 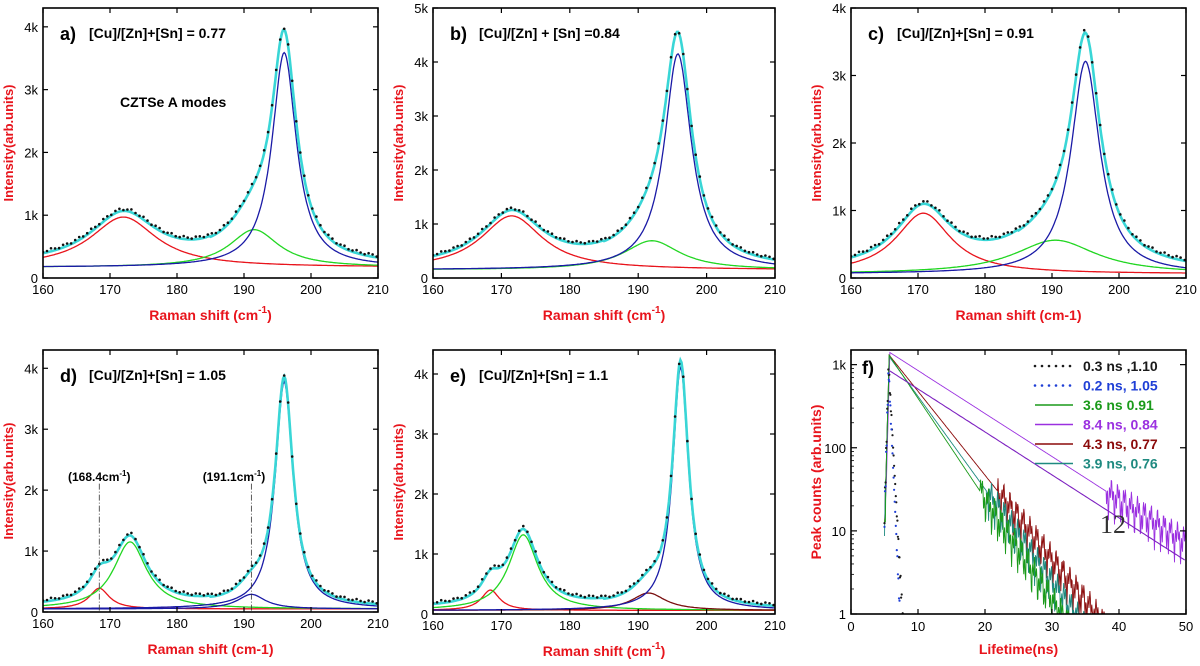 What do you see at coordinates (775, 625) in the screenshot?
I see `x-tick-label: 210` at bounding box center [775, 625].